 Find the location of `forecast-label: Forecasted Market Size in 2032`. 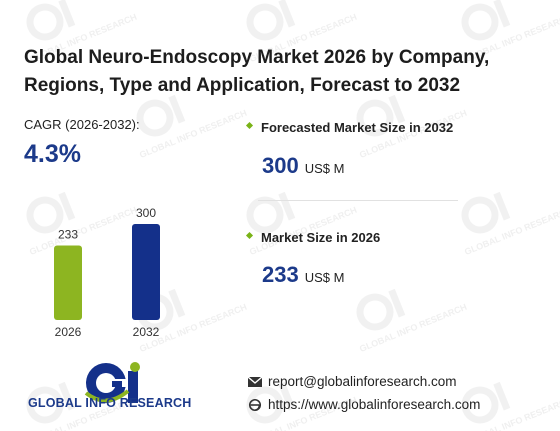

forecast-label: Forecasted Market Size in 2032 is located at coordinates (357, 127).